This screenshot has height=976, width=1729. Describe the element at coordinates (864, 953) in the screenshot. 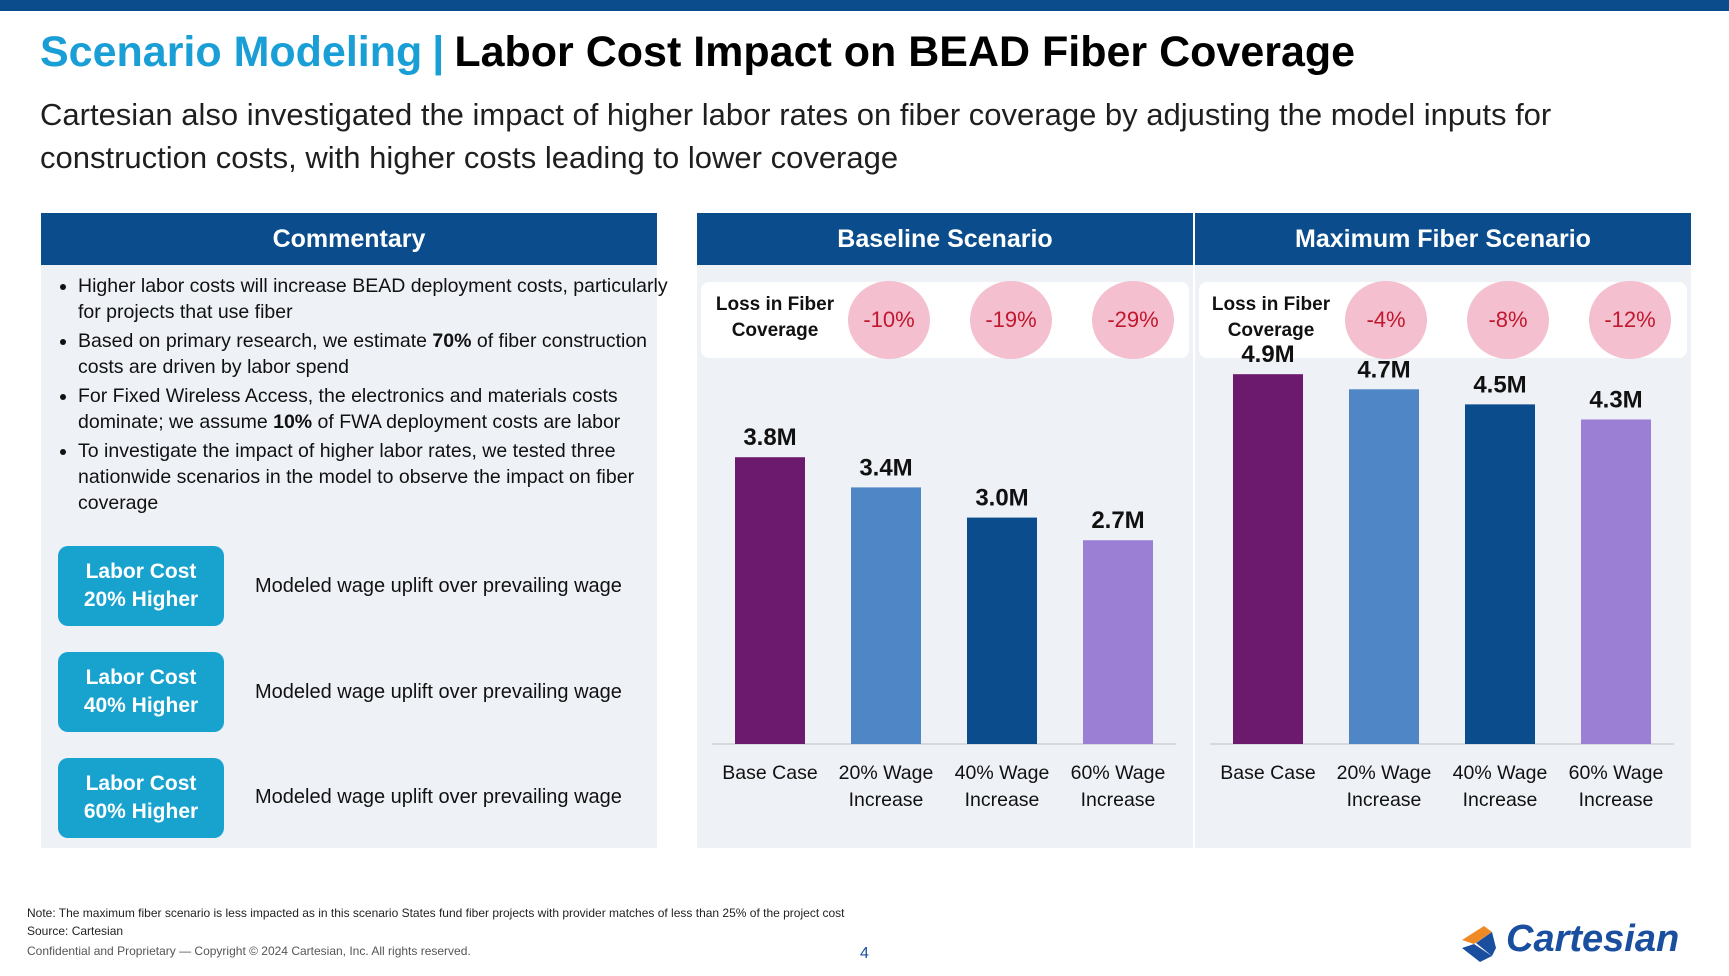

I see `page-number: 4` at that location.